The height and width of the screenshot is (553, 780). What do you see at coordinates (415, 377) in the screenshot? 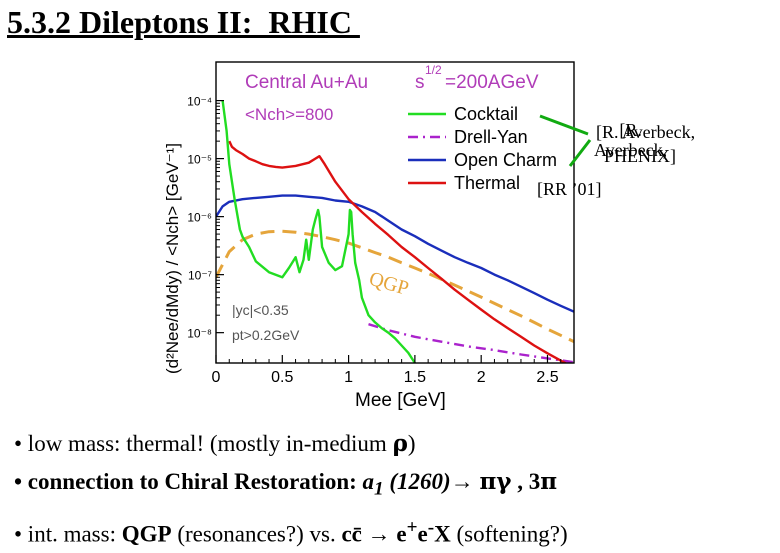
I see `x-tick-label: 1.5` at bounding box center [415, 377].